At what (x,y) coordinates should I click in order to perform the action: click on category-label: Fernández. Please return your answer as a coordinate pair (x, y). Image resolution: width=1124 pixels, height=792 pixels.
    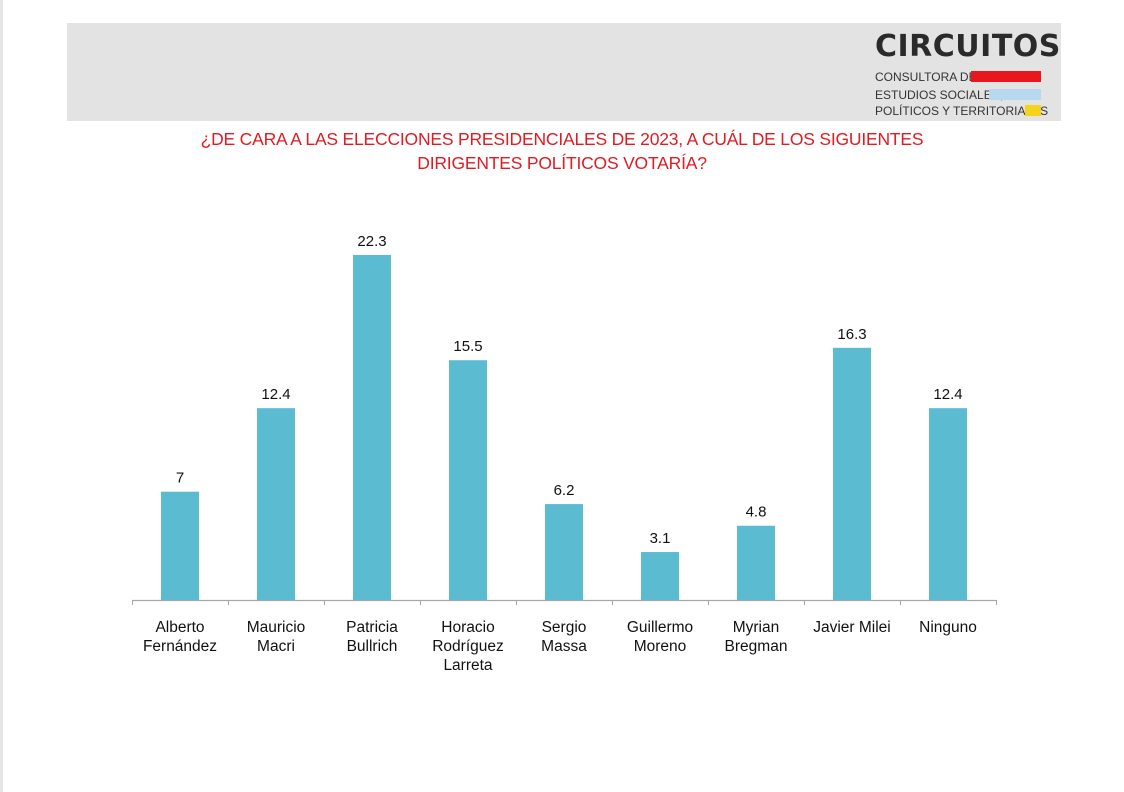
    Looking at the image, I should click on (180, 646).